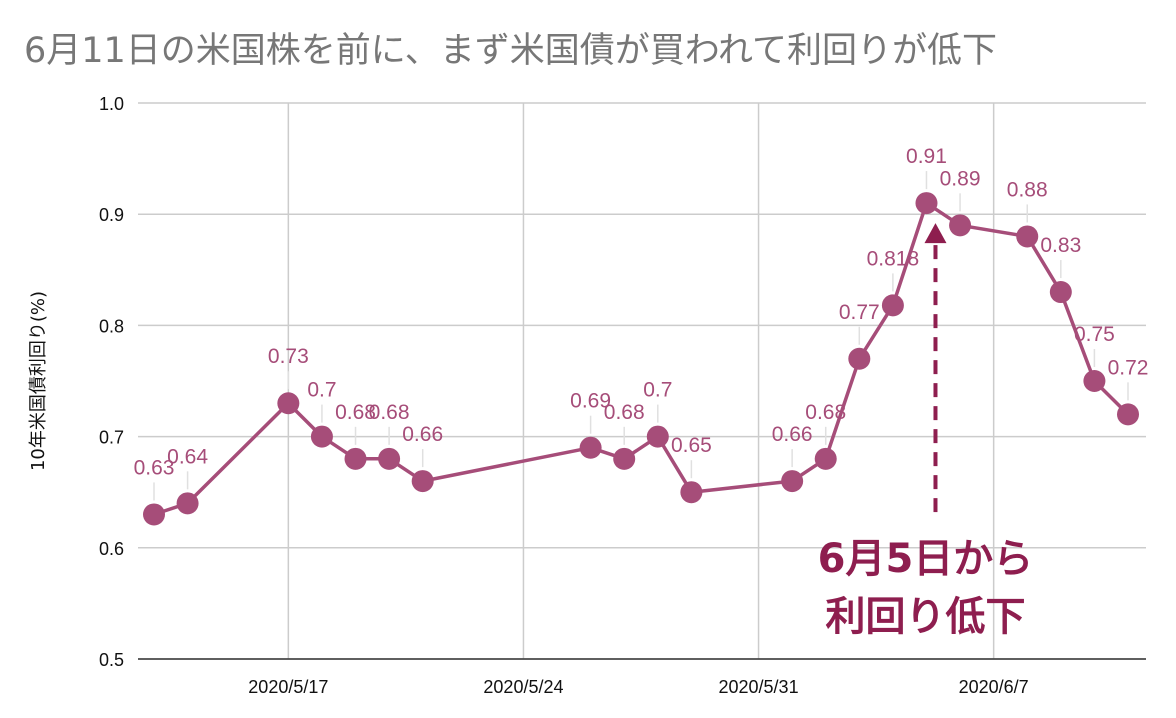 The width and height of the screenshot is (1176, 718). I want to click on x-tick-label: 2020/6/7, so click(994, 687).